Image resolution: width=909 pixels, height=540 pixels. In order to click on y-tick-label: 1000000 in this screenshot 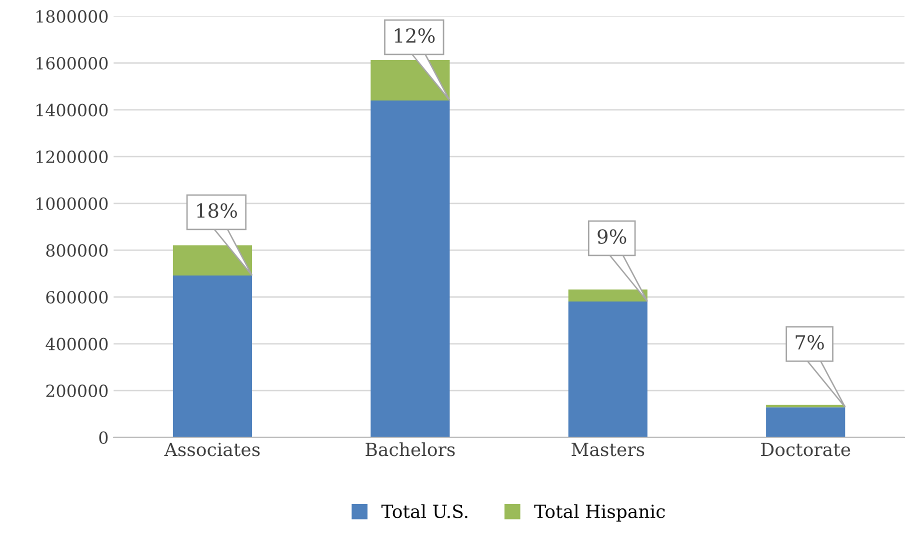, I will do `click(72, 203)`.